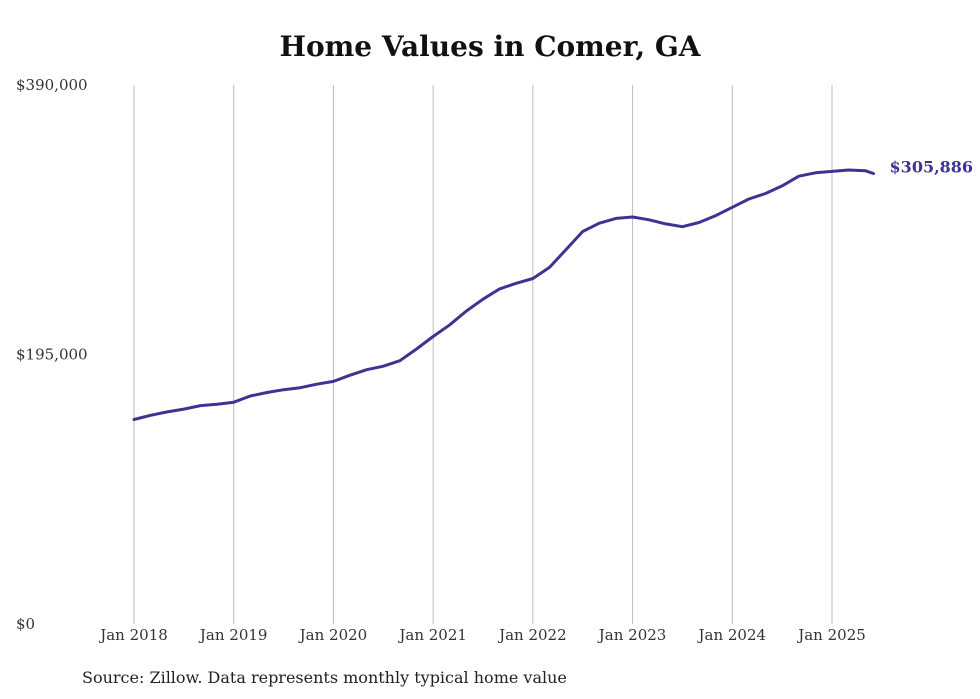 This screenshot has width=980, height=699. What do you see at coordinates (732, 635) in the screenshot?
I see `x-tick-label: Jan 2024` at bounding box center [732, 635].